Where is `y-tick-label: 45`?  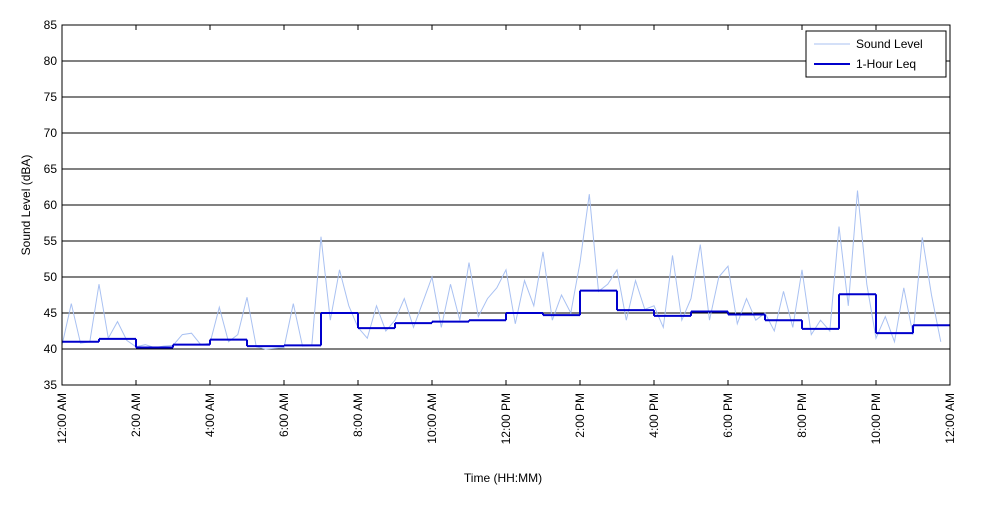
y-tick-label: 45 is located at coordinates (51, 313).